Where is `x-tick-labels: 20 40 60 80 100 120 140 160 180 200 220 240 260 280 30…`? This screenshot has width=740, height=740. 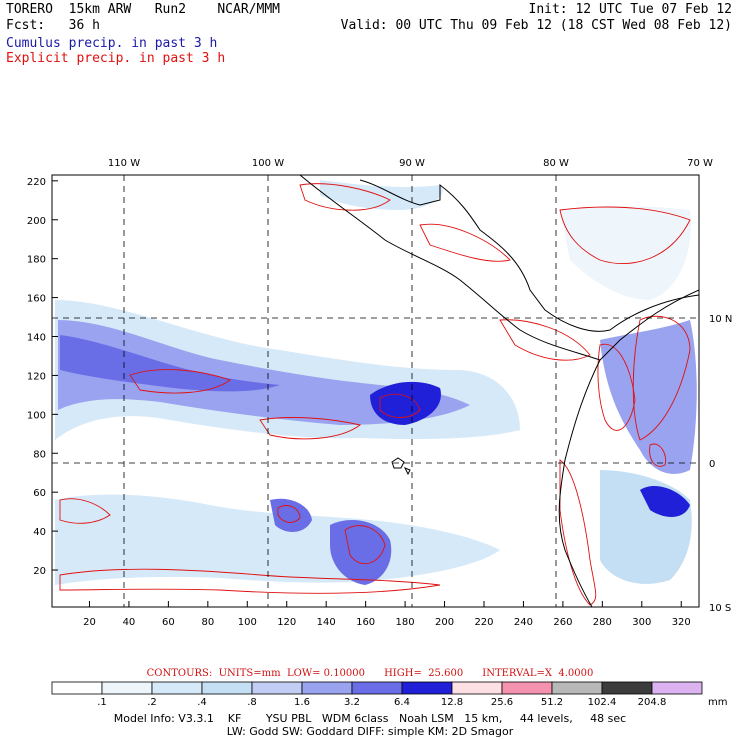 x-tick-labels: 20 40 60 80 100 120 140 160 180 200 220 240 260 280 30… is located at coordinates (387, 622).